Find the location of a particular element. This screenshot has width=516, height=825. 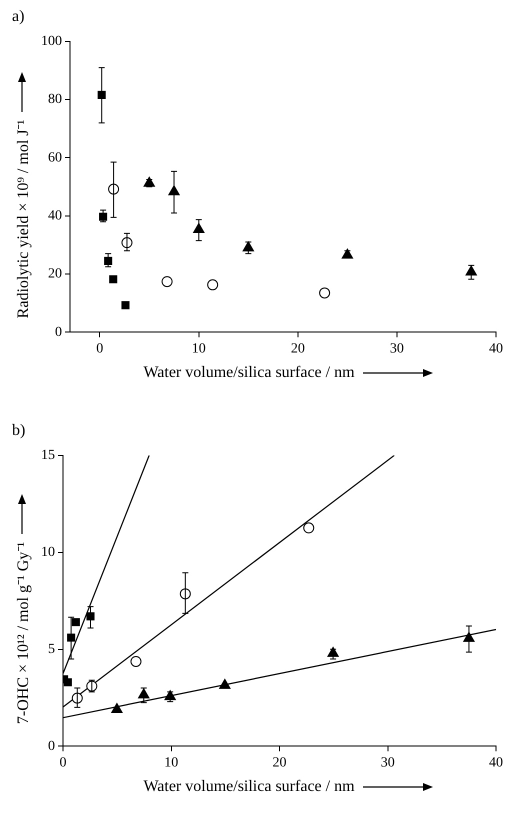

y-tick-label: 40 is located at coordinates (55, 216).